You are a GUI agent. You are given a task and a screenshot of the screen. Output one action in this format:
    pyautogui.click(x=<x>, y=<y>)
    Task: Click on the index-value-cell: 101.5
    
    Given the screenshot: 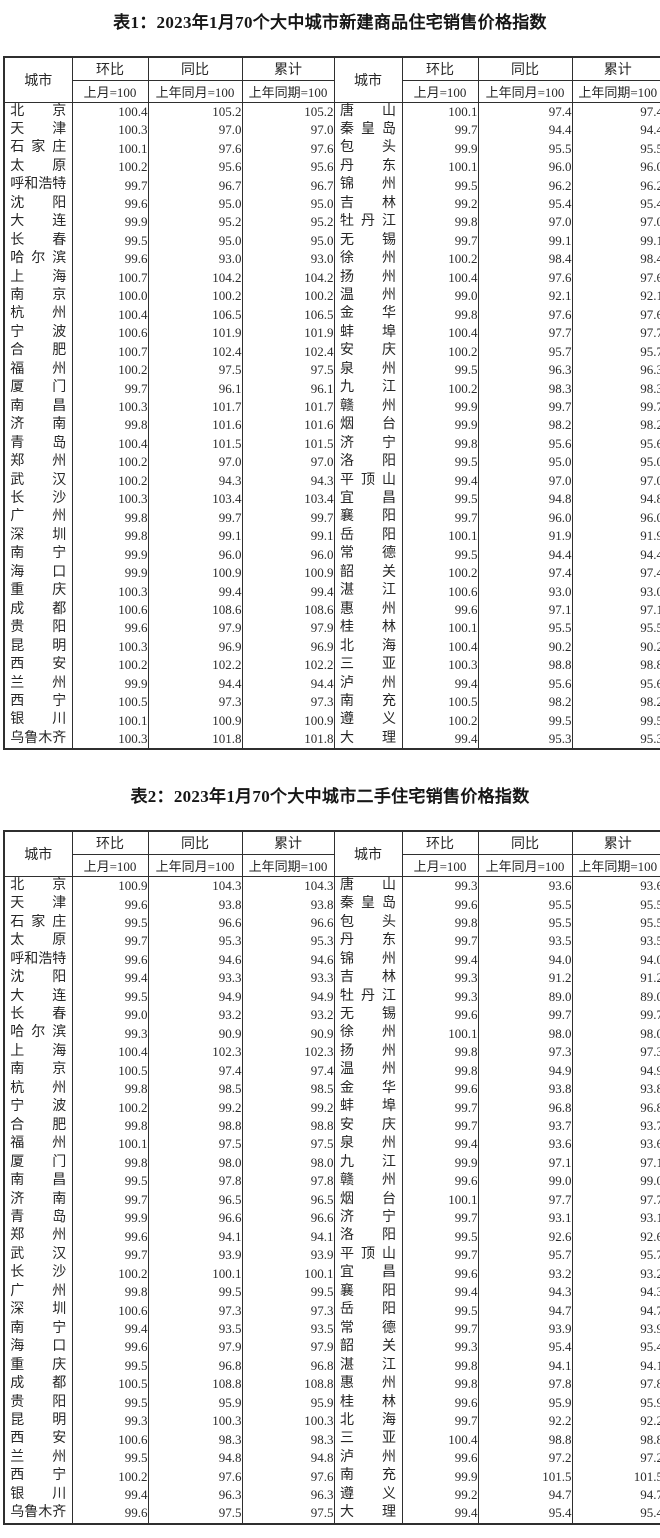 What is the action you would take?
    pyautogui.click(x=288, y=444)
    